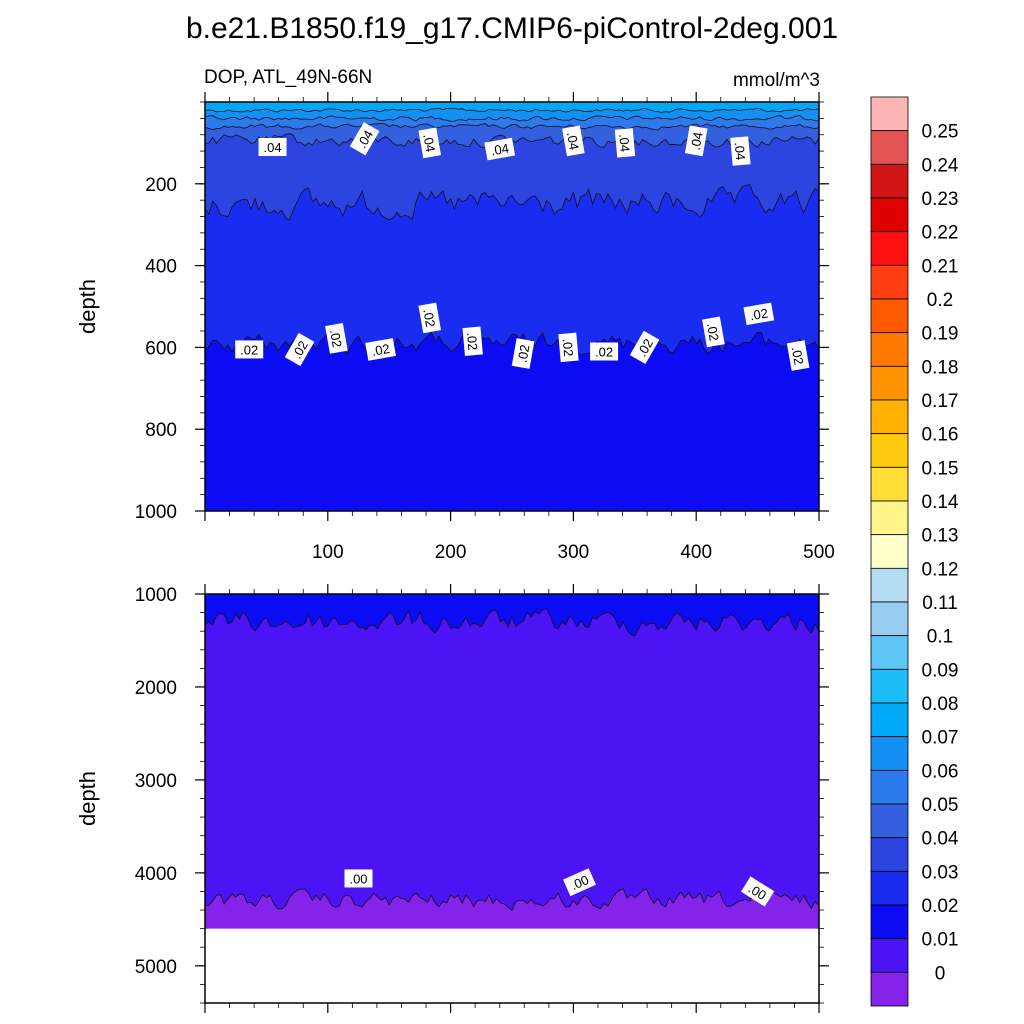 The image size is (1024, 1024). I want to click on x-tick-label: 200, so click(451, 552).